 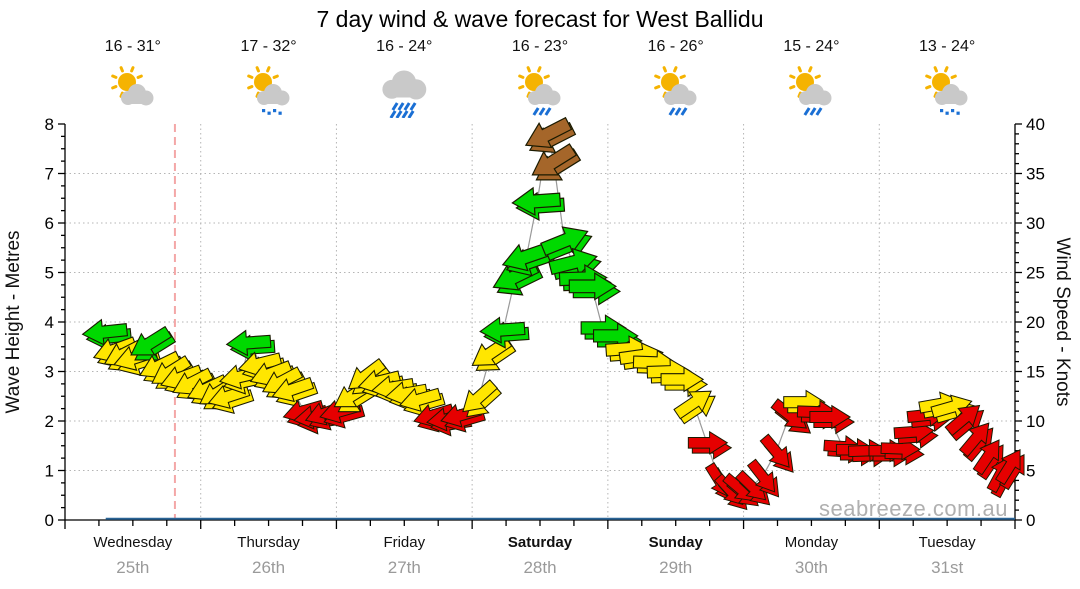 What do you see at coordinates (1030, 471) in the screenshot?
I see `wind-axis-tick-label: 5` at bounding box center [1030, 471].